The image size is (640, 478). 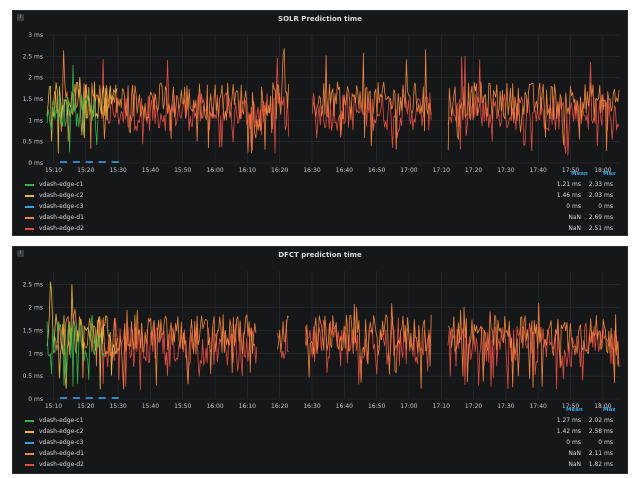 What do you see at coordinates (320, 255) in the screenshot?
I see `panel-title: DFCT prediction time` at bounding box center [320, 255].